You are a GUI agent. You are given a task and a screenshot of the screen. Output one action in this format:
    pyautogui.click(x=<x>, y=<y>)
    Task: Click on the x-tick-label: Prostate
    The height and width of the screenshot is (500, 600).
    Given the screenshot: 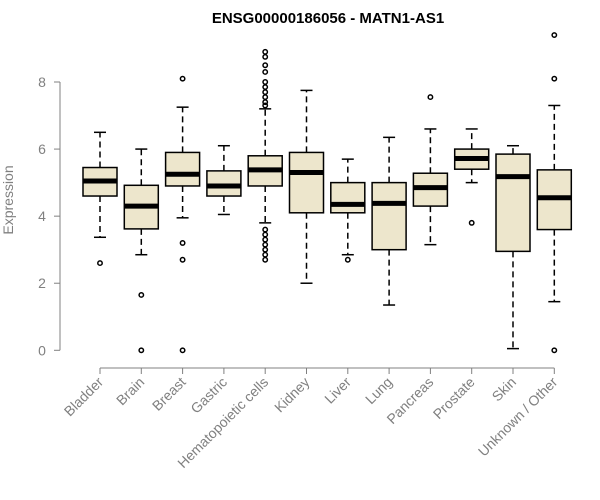 What is the action you would take?
    pyautogui.click(x=454, y=398)
    